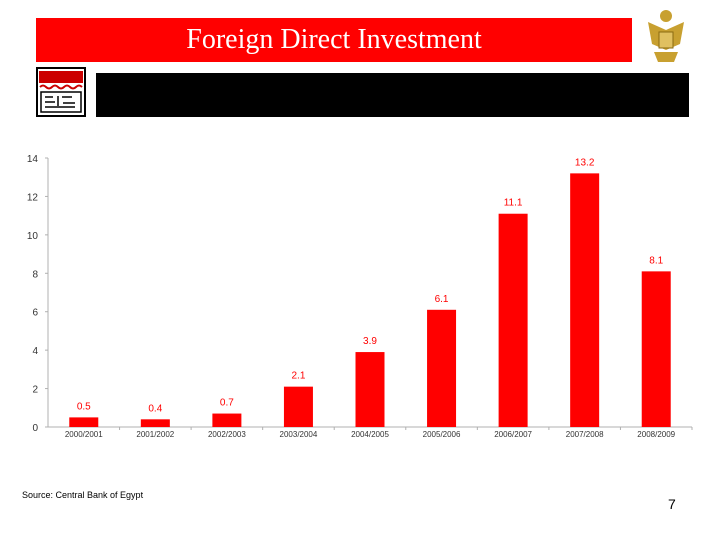 The height and width of the screenshot is (540, 720). What do you see at coordinates (513, 434) in the screenshot?
I see `x-tick-label: 2006/2007` at bounding box center [513, 434].